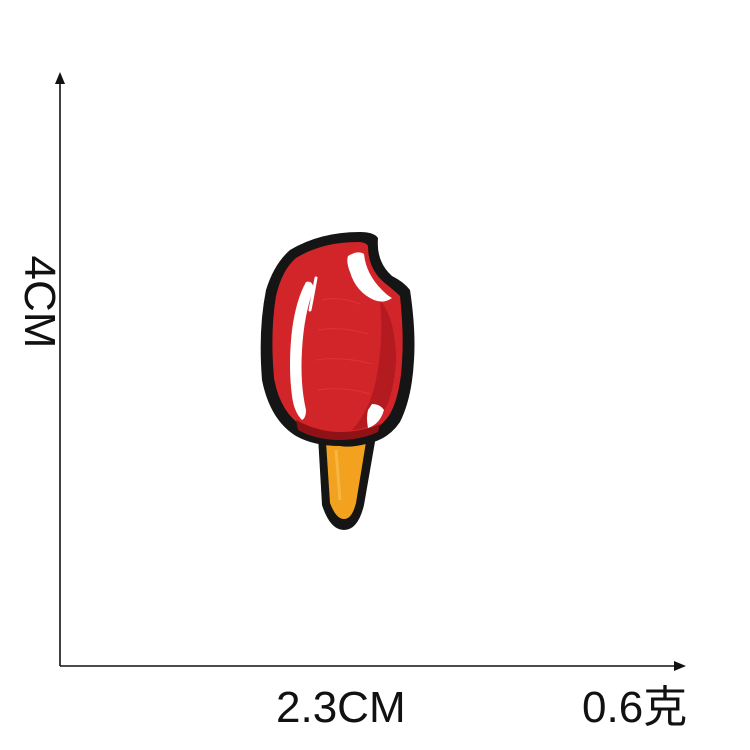  What do you see at coordinates (341, 707) in the screenshot?
I see `width-label: 2.3CM` at bounding box center [341, 707].